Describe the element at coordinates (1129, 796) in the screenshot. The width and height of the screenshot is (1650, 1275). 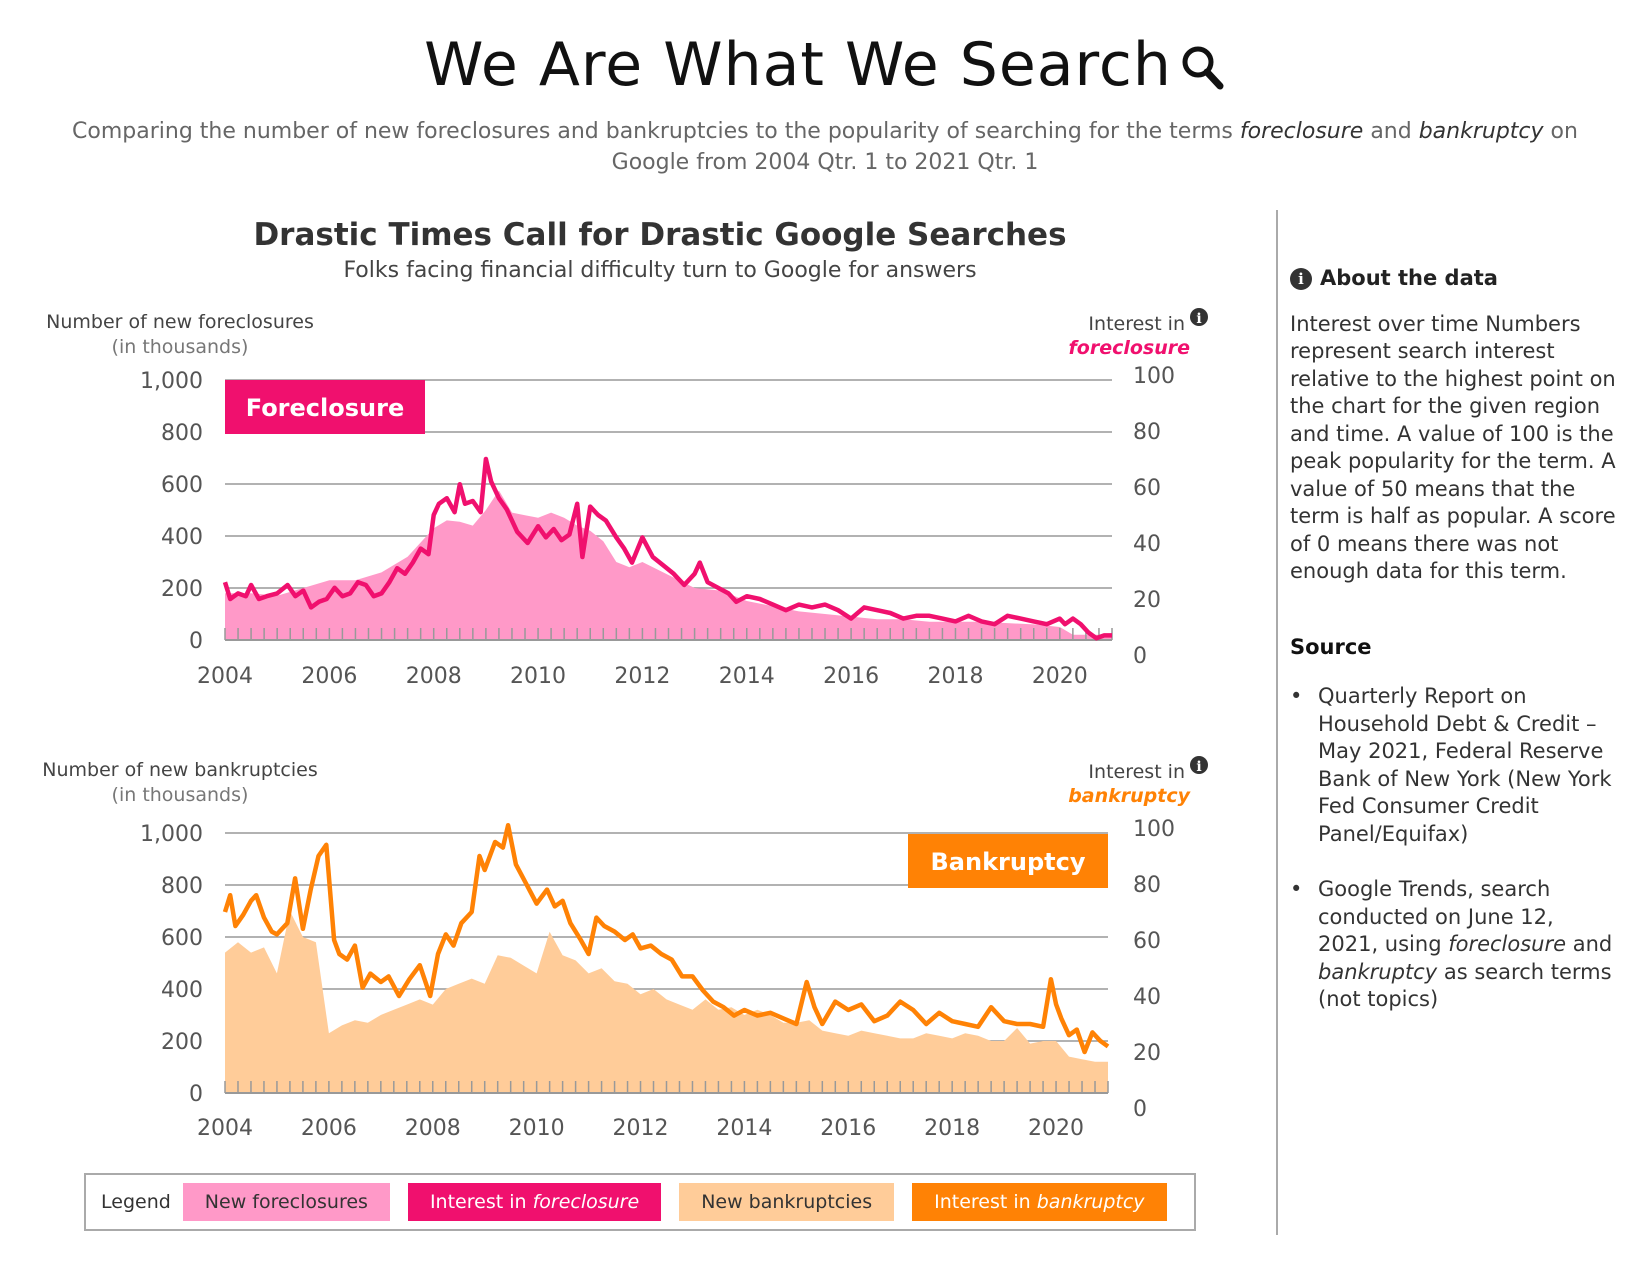
I see `right-axis-term: bankruptcy` at that location.